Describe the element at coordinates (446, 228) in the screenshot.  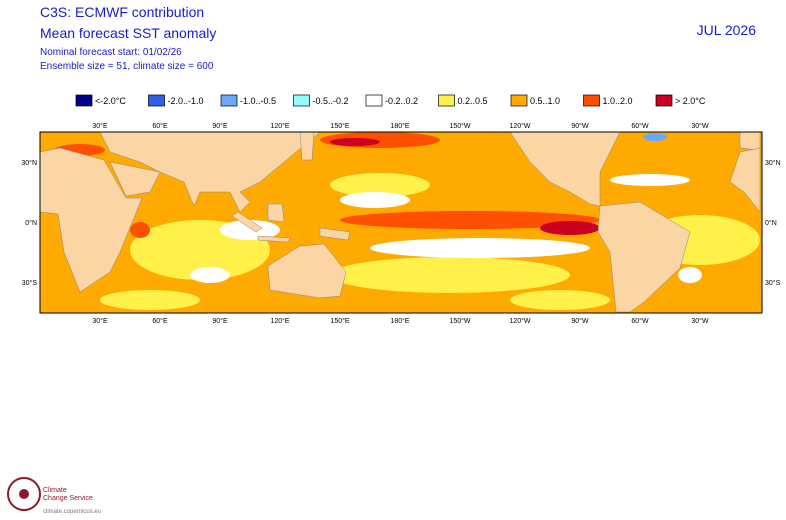
I see `anomaly-near-zero` at that location.